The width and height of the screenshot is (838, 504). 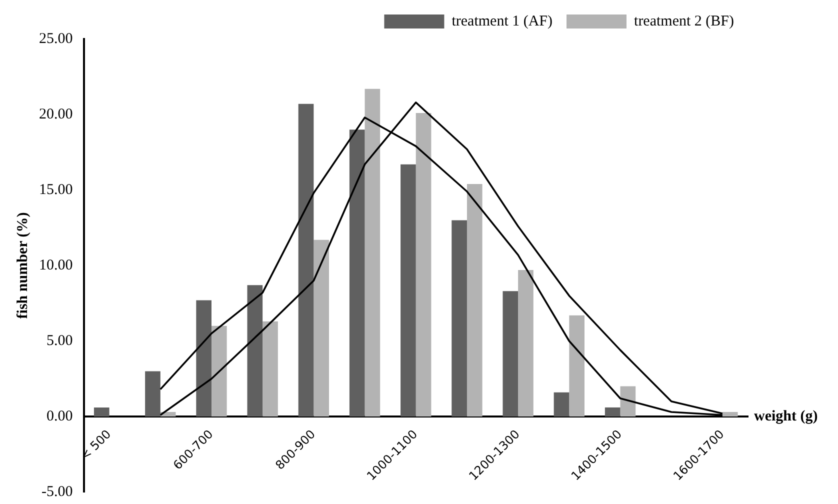 I want to click on x-axis-title: weight (g), so click(x=786, y=416).